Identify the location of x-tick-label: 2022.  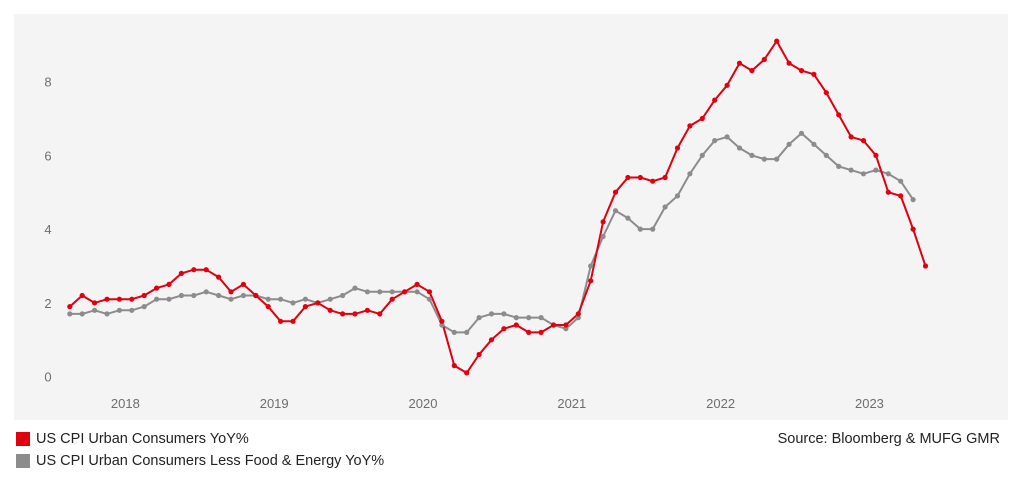
(720, 403).